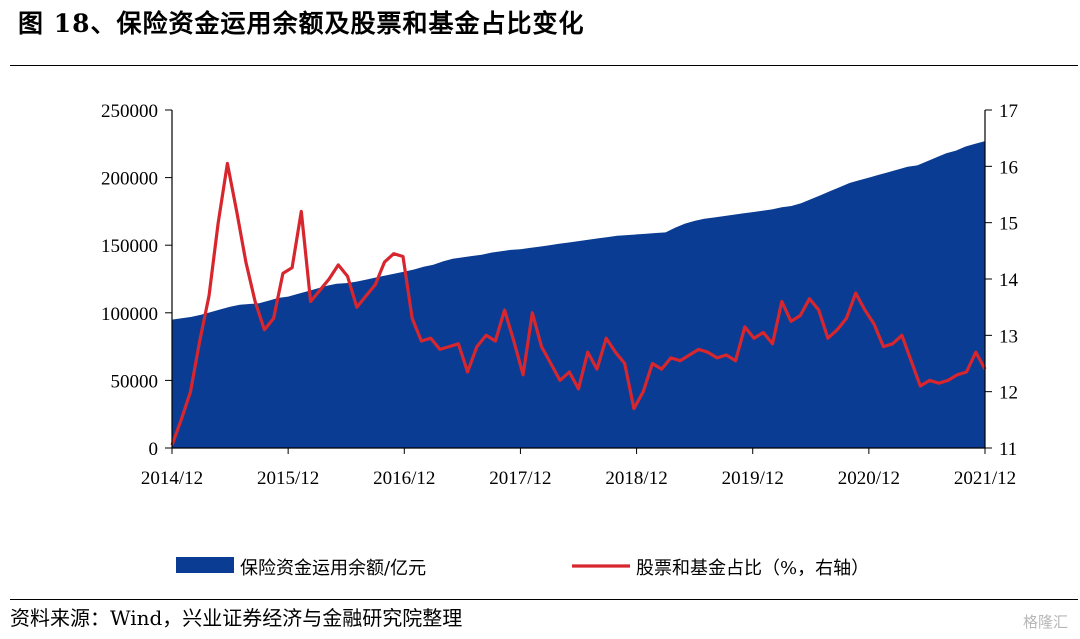 The height and width of the screenshot is (639, 1080). What do you see at coordinates (522, 568) in the screenshot?
I see `legend: 保险资金运用余额/亿元 股票和基金占比（%，右轴）` at bounding box center [522, 568].